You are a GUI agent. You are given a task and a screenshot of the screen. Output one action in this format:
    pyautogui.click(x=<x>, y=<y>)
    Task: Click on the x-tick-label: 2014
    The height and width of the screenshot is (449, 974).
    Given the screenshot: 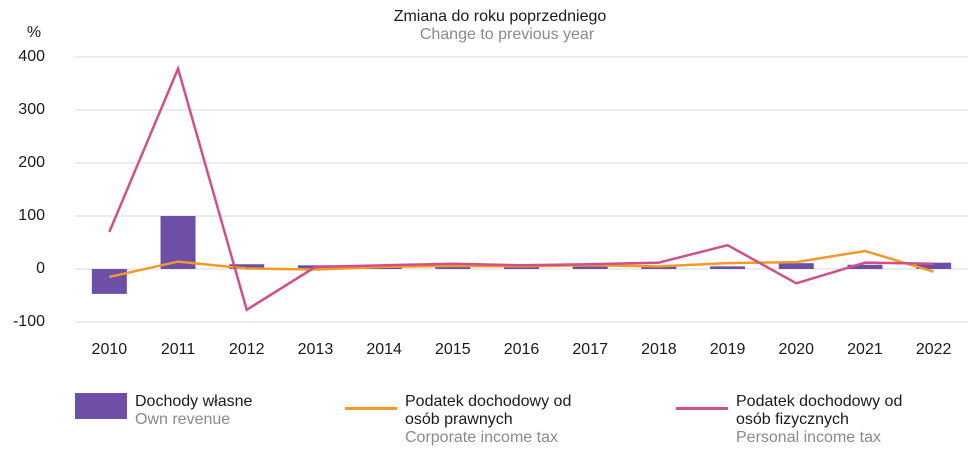 What is the action you would take?
    pyautogui.click(x=384, y=349)
    